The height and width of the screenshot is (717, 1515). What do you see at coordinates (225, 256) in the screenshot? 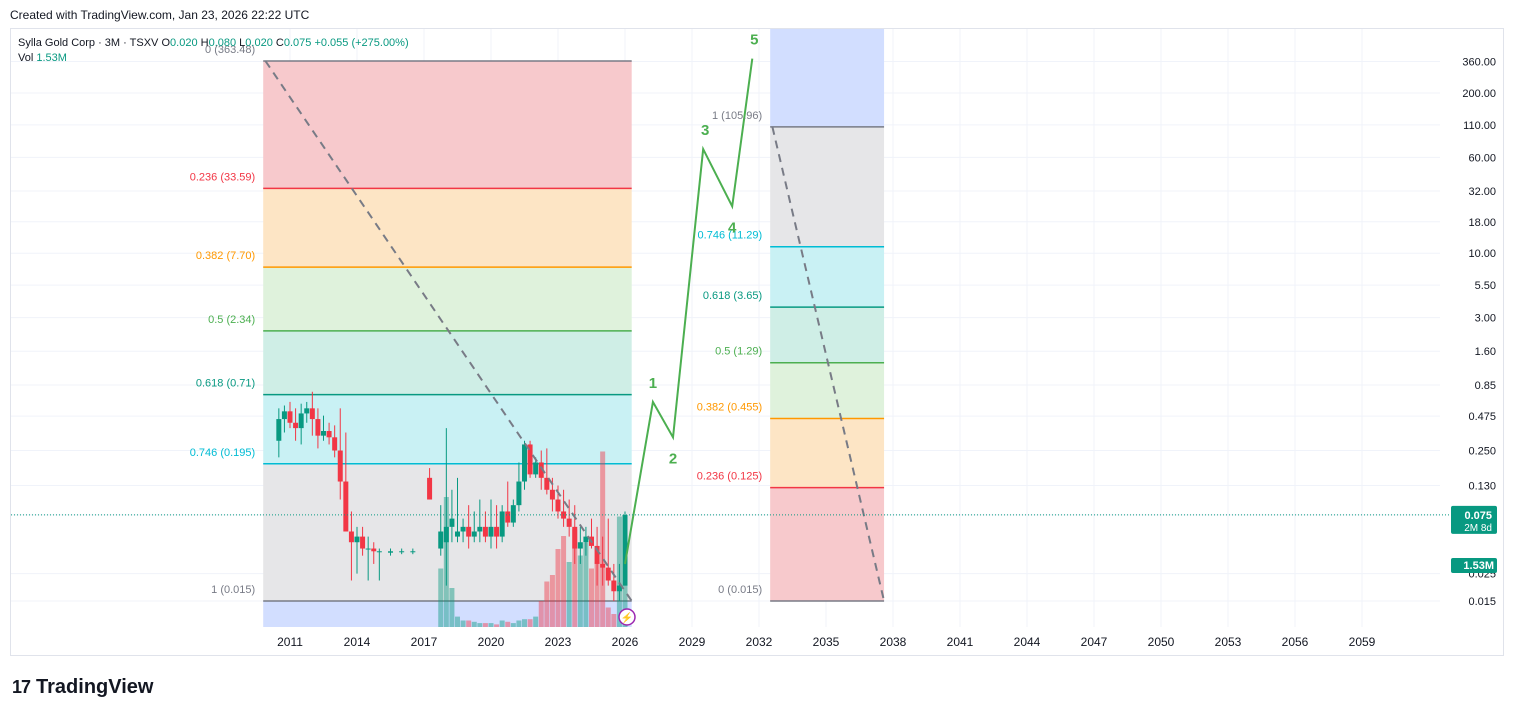
I see `fib-left-level-label: 0.382 (7.70)` at bounding box center [225, 256].